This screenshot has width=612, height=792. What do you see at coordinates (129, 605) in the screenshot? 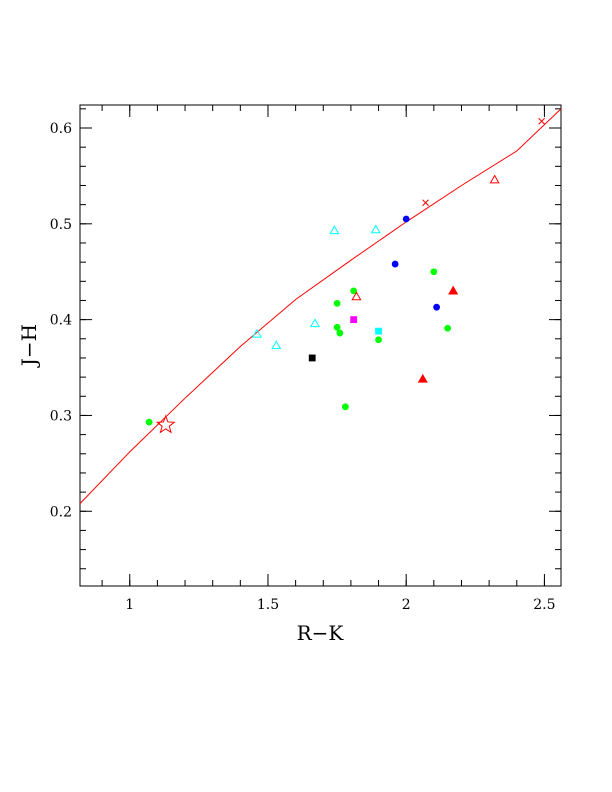
I see `x-tick-label: 1` at bounding box center [129, 605].